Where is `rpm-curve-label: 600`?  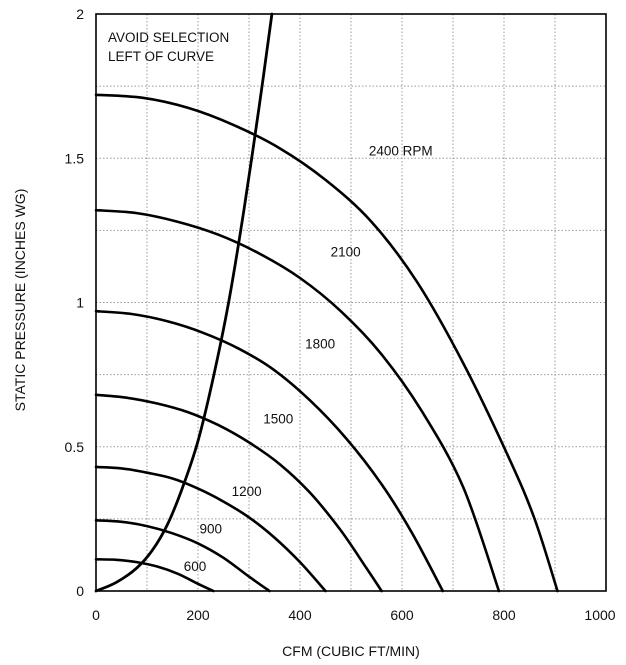
rpm-curve-label: 600 is located at coordinates (195, 566).